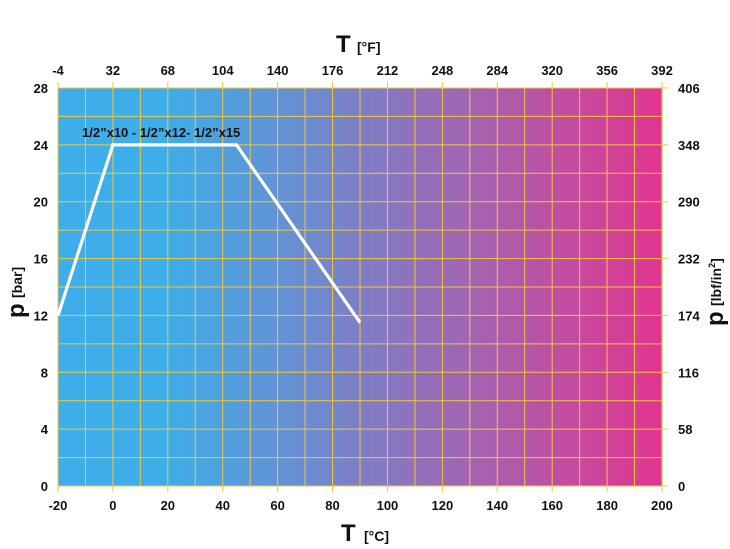  What do you see at coordinates (113, 70) in the screenshot?
I see `x-top-tick-label: 32` at bounding box center [113, 70].